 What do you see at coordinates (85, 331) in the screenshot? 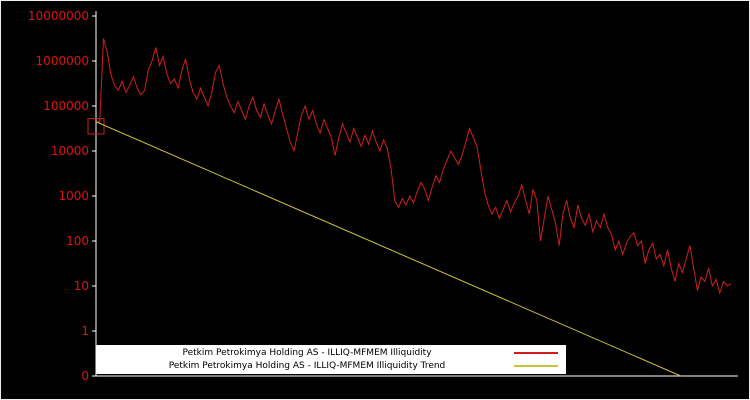
I see `y-tick-label: 1` at bounding box center [85, 331].